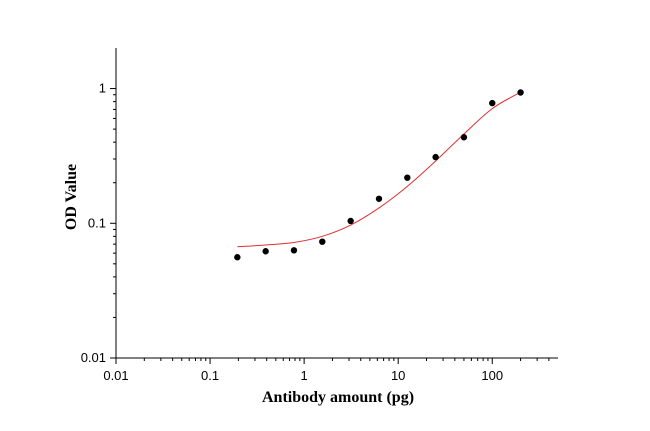 This screenshot has height=431, width=650. I want to click on y-tick-label: 0.01, so click(93, 357).